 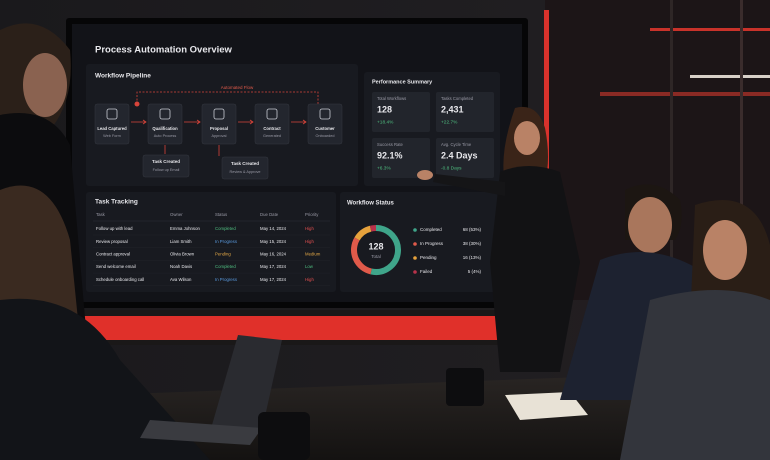 What do you see at coordinates (247, 382) in the screenshot?
I see `laptop-screen` at bounding box center [247, 382].